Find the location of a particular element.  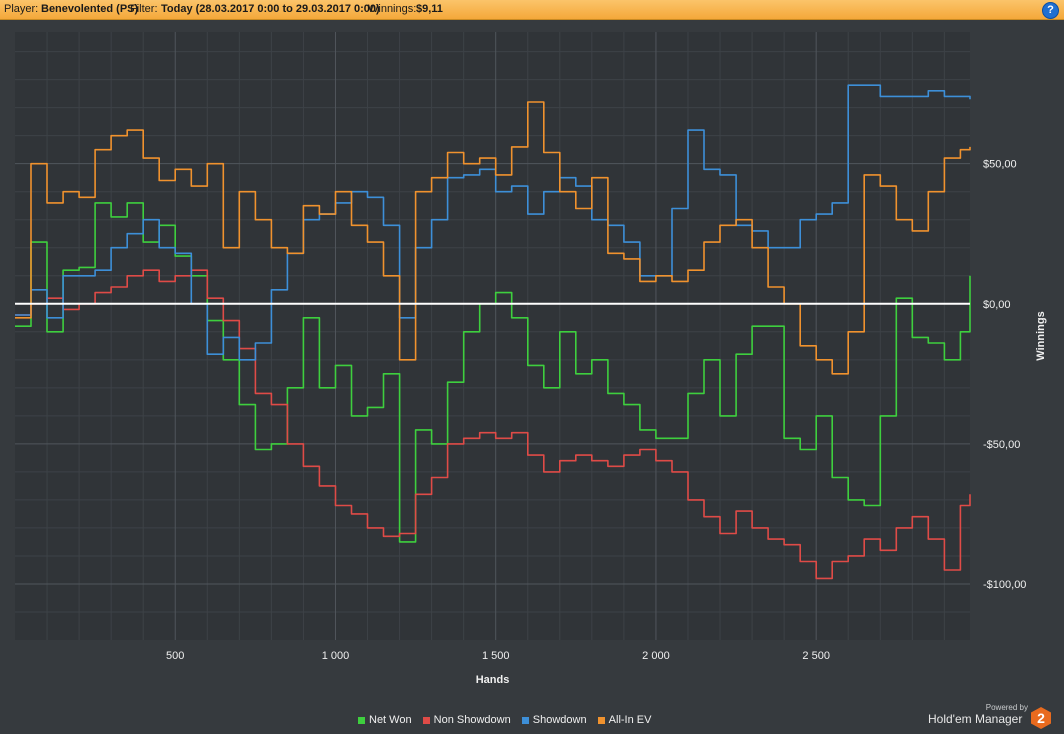

legend-label: Net Won is located at coordinates (390, 720).